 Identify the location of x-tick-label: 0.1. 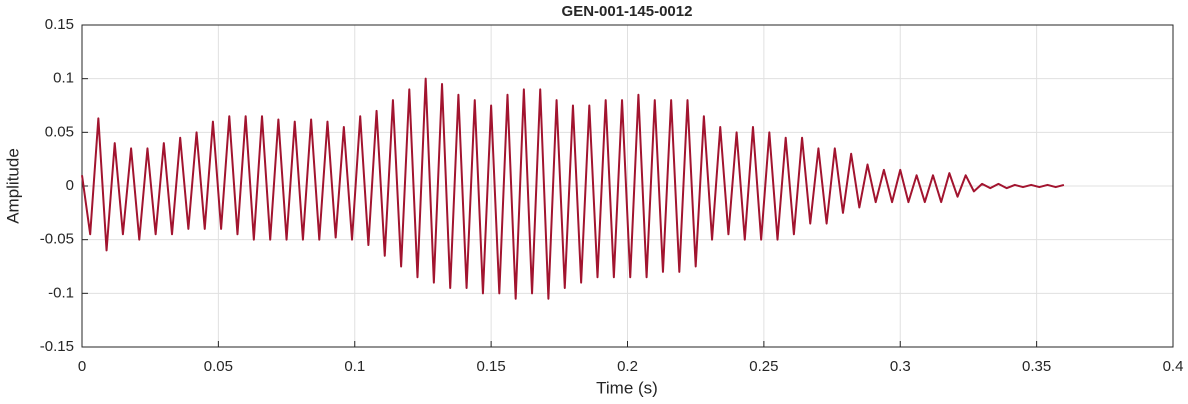
(354, 366).